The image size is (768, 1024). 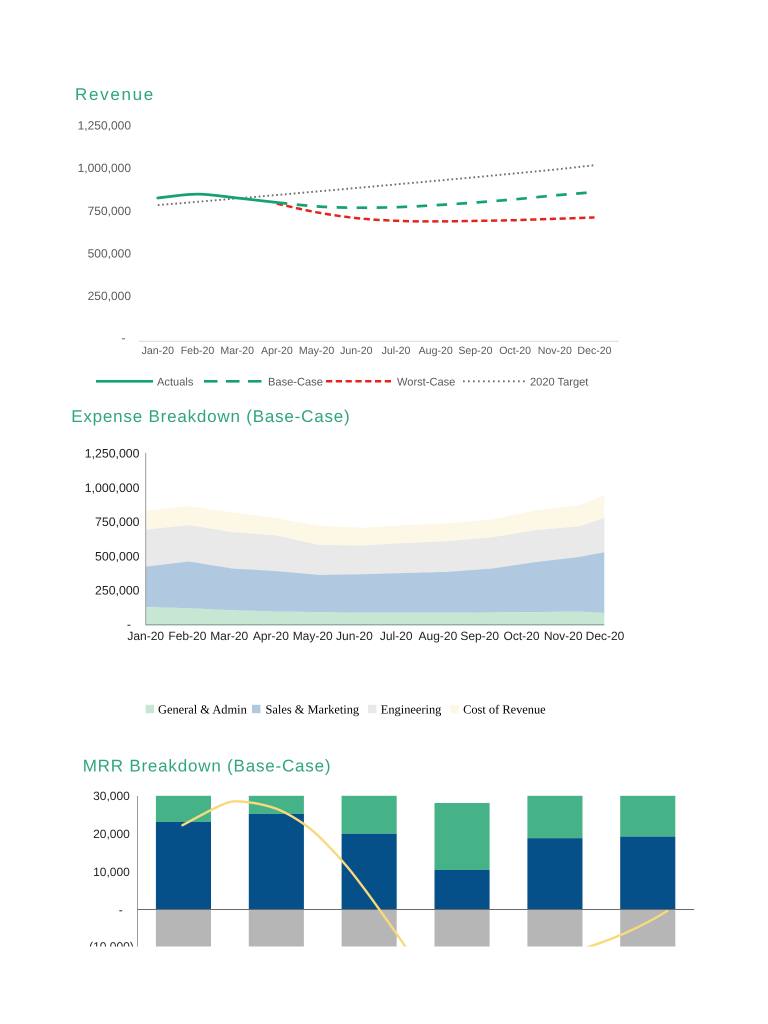 What do you see at coordinates (111, 834) in the screenshot?
I see `svg-text: 20,000` at bounding box center [111, 834].